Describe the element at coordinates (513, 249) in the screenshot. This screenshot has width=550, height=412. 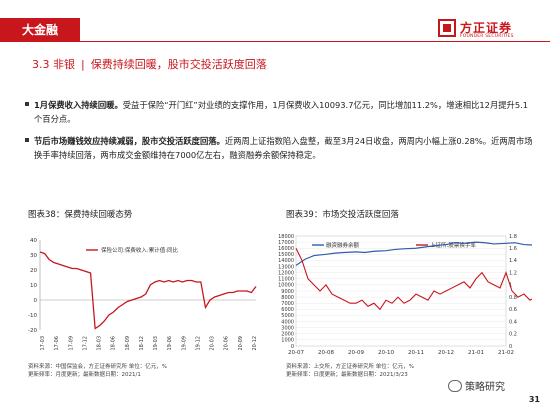
I see `y-right-tick-label: 1.6` at that location.